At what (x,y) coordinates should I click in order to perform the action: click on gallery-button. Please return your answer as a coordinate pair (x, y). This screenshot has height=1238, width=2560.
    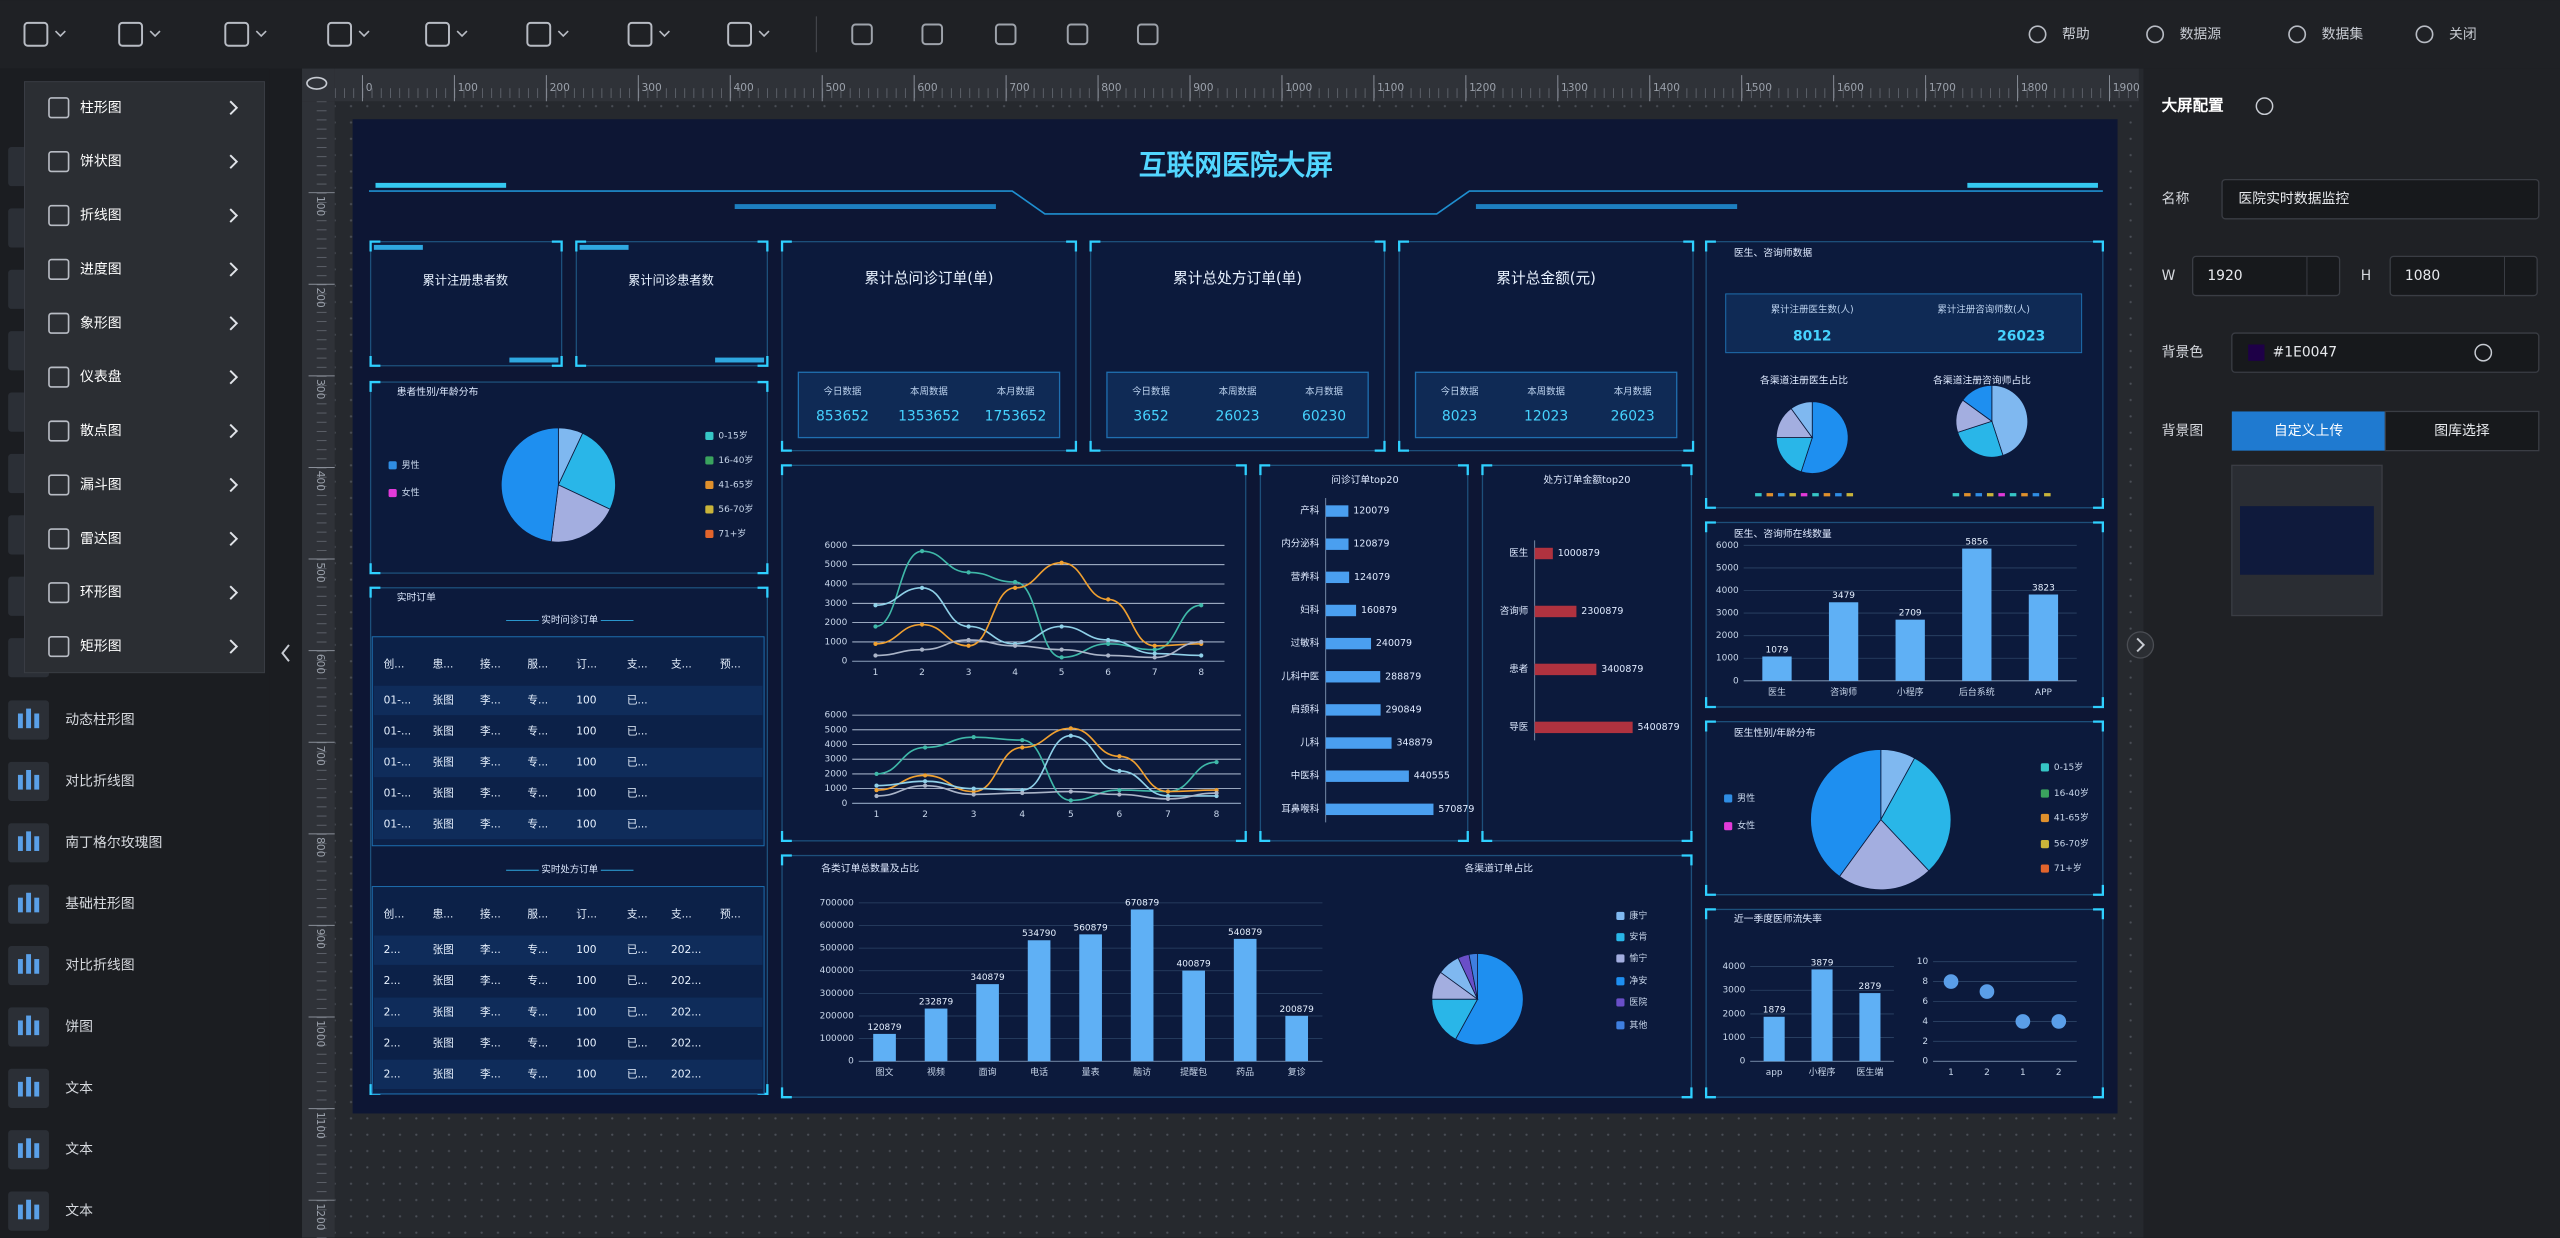
    Looking at the image, I should click on (2462, 431).